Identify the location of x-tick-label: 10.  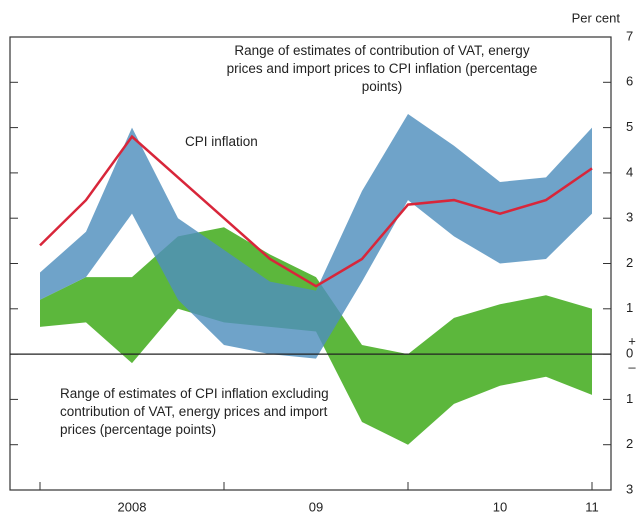
(500, 506).